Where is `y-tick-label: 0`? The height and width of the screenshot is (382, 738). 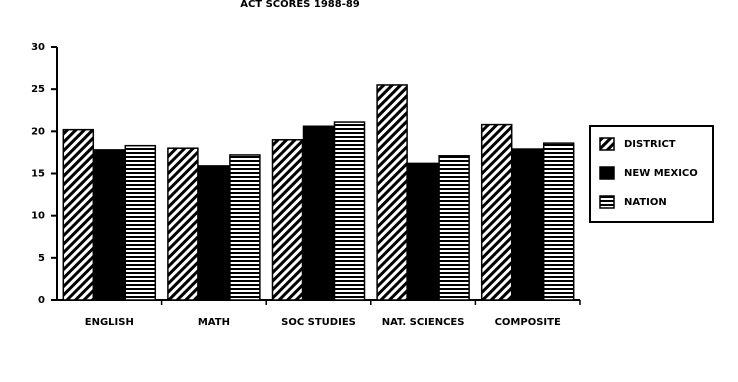 y-tick-label: 0 is located at coordinates (41, 300).